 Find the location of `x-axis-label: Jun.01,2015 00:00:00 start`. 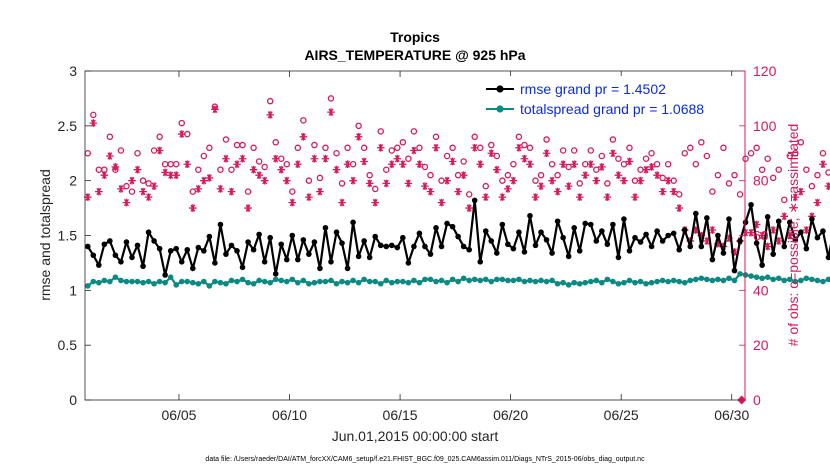

x-axis-label: Jun.01,2015 00:00:00 start is located at coordinates (415, 436).